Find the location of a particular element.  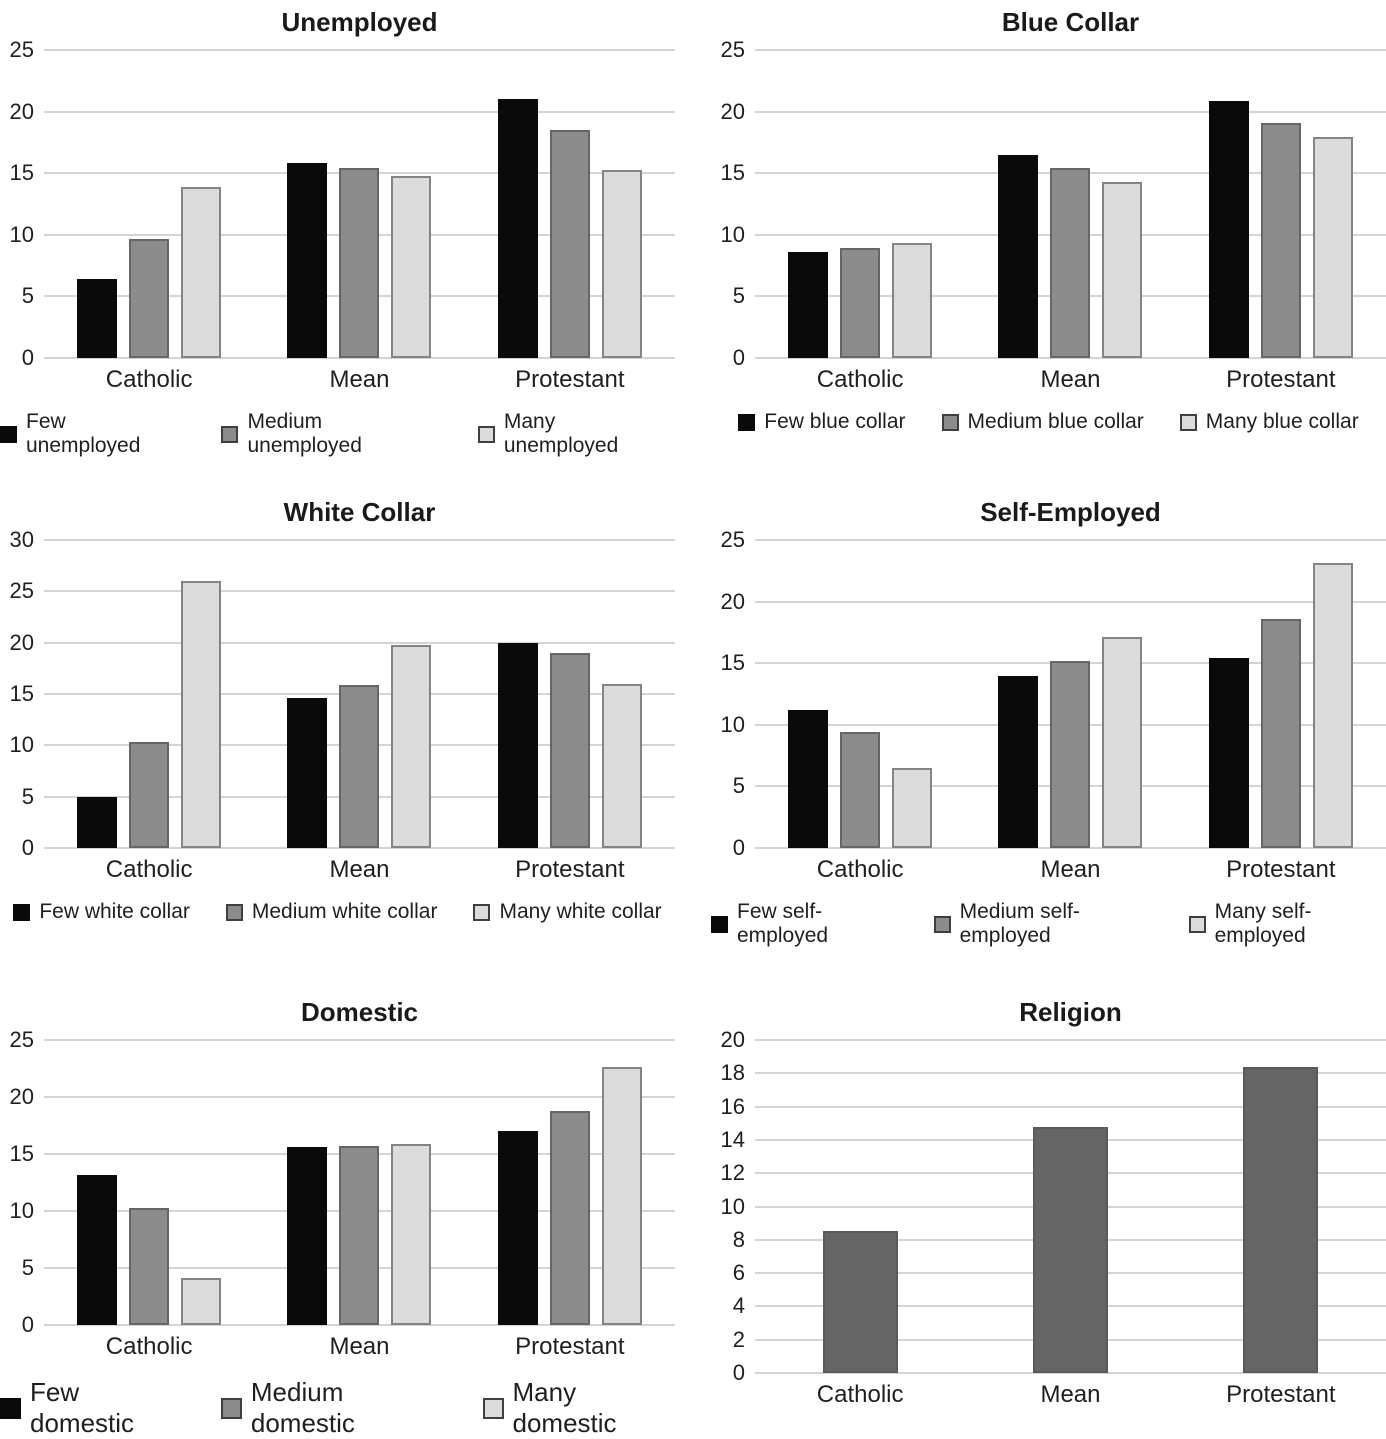

y-axis-tick-label: 12 is located at coordinates (732, 1173).